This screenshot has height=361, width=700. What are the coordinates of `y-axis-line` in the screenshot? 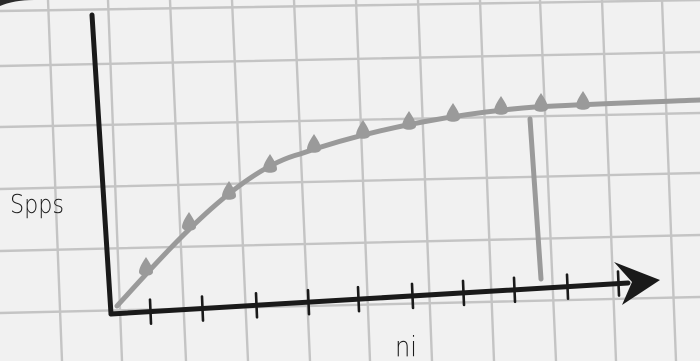 It's located at (101, 164).